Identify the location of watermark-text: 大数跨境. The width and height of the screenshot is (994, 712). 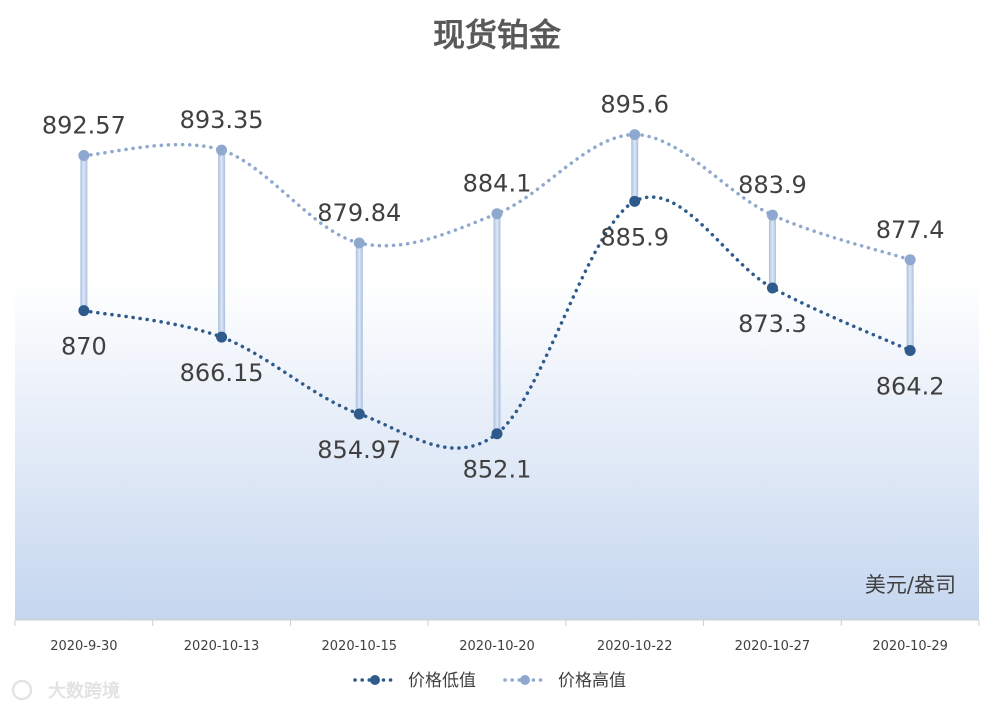
(84, 691).